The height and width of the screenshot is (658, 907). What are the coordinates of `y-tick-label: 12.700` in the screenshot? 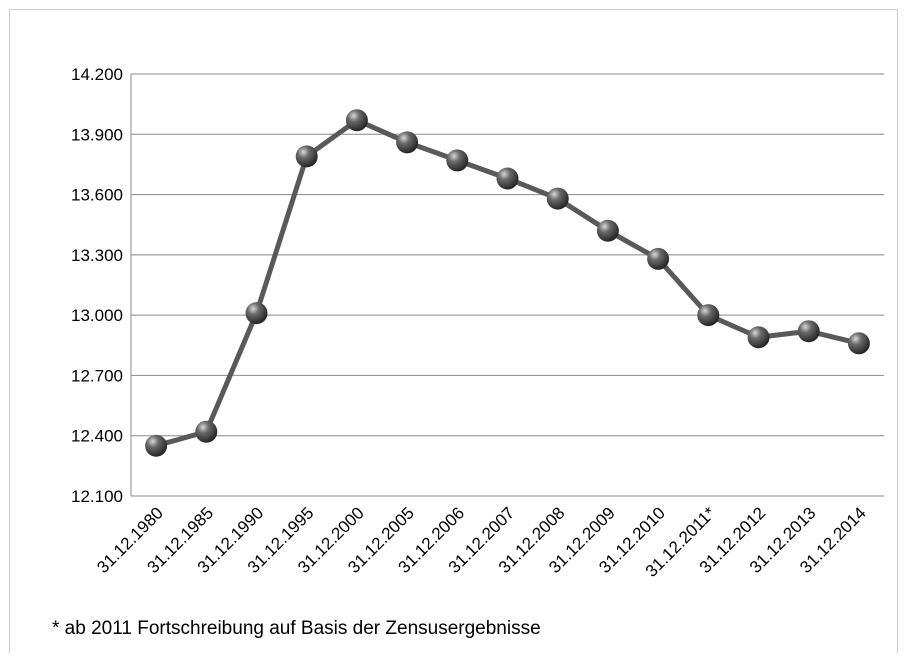 It's located at (97, 375).